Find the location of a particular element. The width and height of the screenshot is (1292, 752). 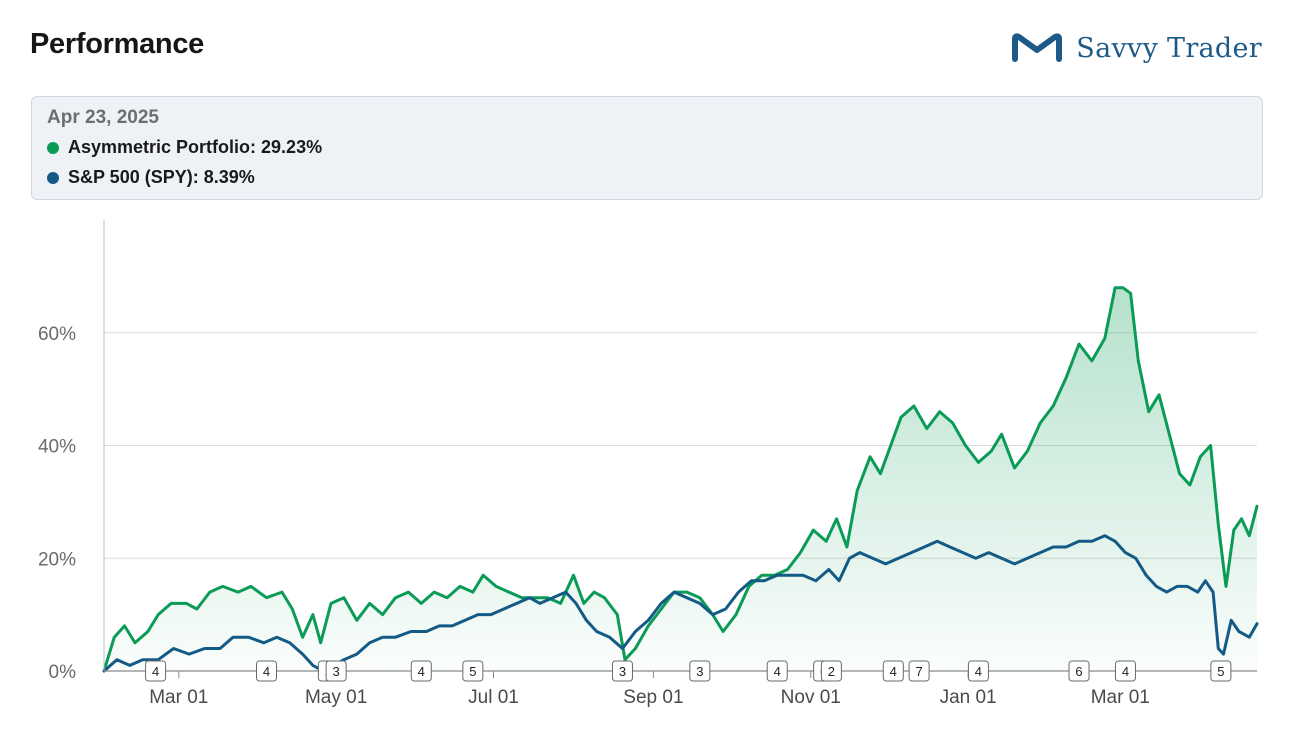

event-marker: 2 is located at coordinates (831, 671).